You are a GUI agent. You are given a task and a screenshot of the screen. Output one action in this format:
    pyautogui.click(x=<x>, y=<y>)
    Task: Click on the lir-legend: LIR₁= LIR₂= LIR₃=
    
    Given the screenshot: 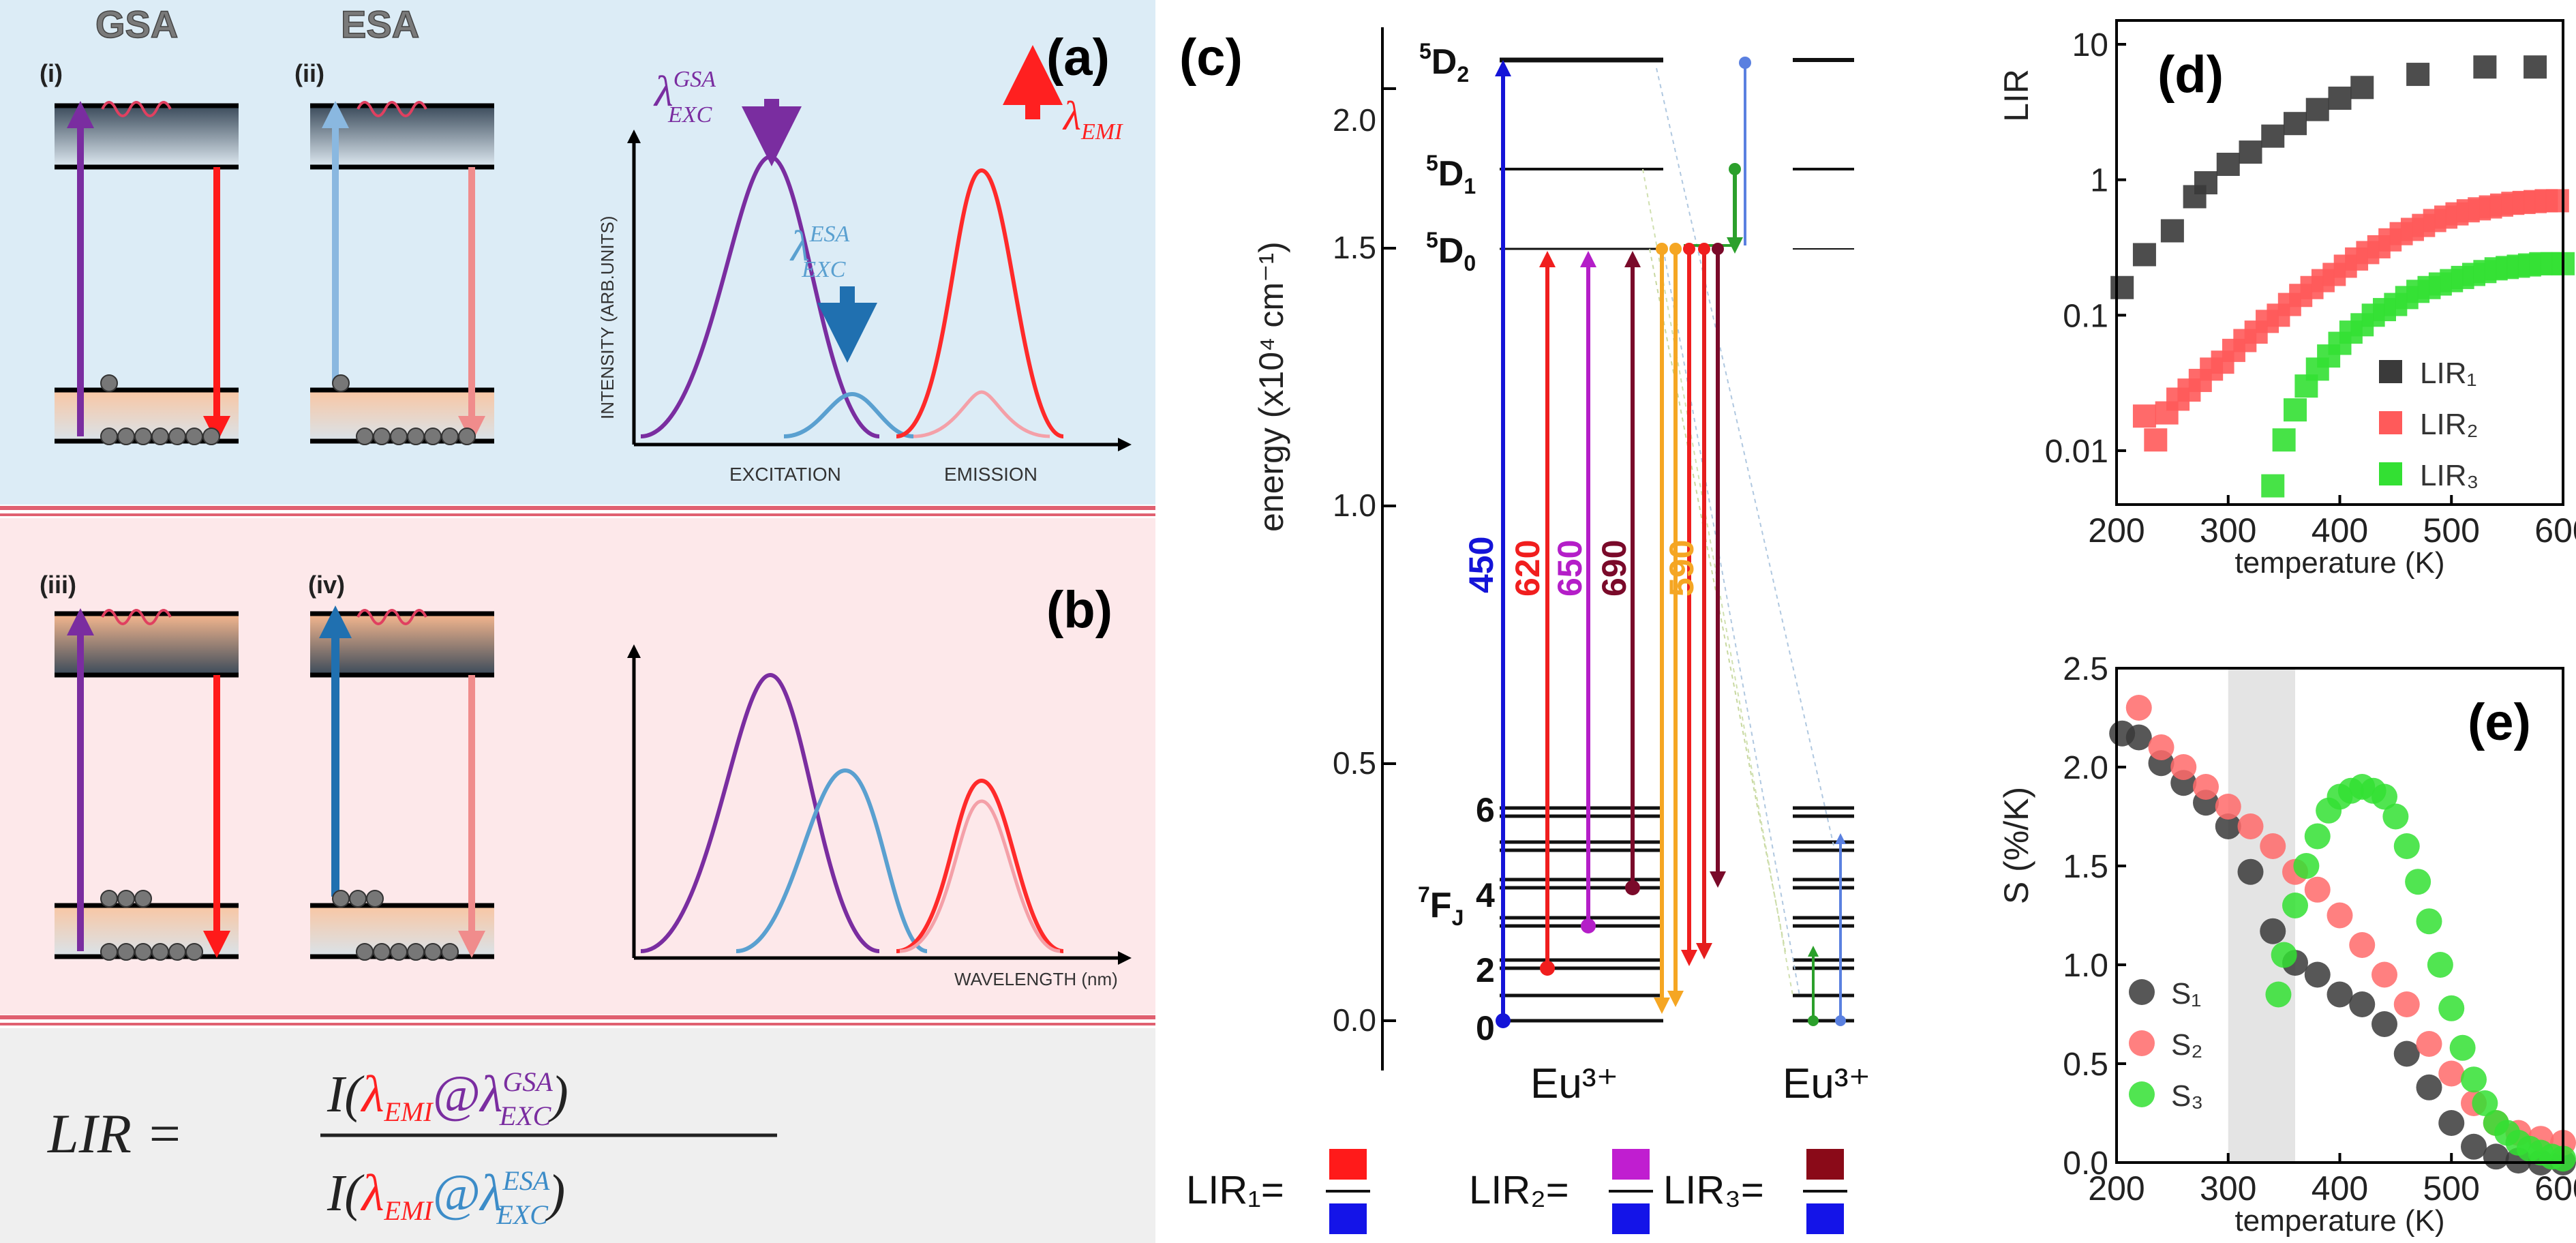 What is the action you would take?
    pyautogui.click(x=1517, y=1191)
    